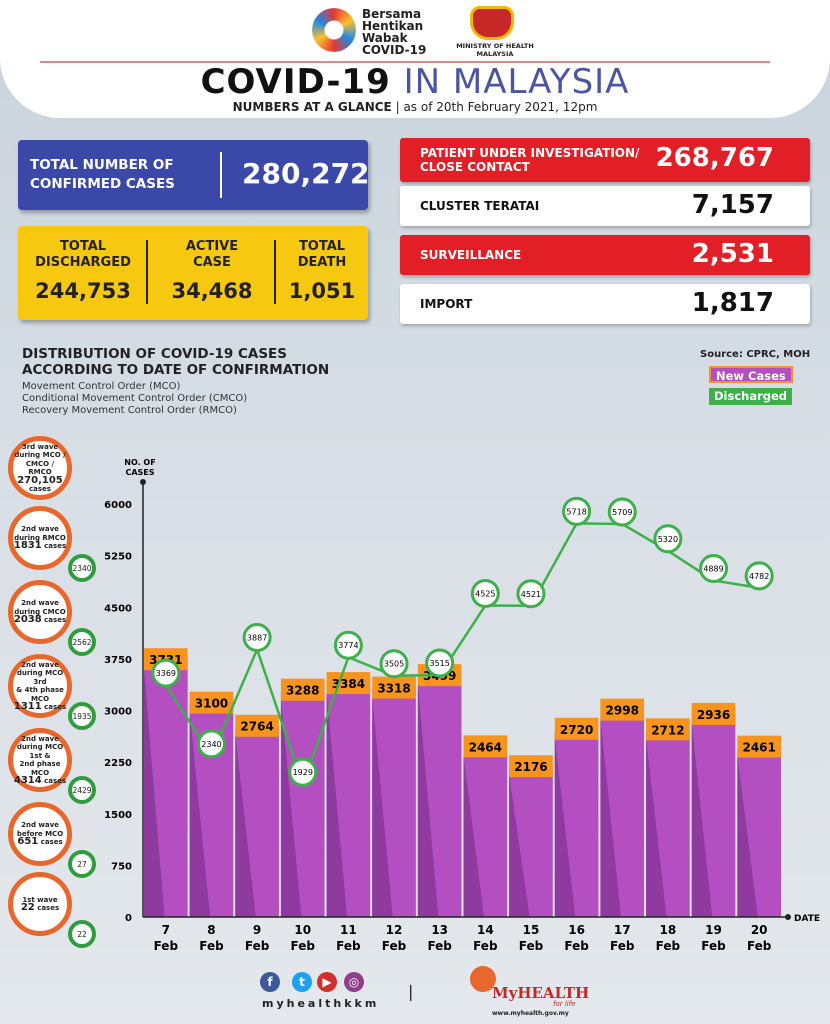 Image resolution: width=830 pixels, height=1024 pixels. What do you see at coordinates (788, 917) in the screenshot?
I see `x-axis-cap` at bounding box center [788, 917].